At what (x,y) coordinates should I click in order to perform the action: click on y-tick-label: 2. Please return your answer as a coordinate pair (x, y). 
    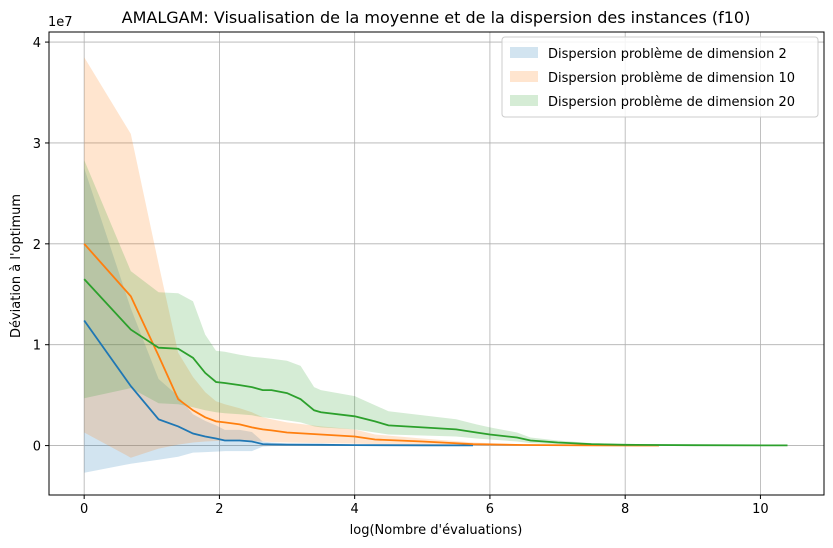
    Looking at the image, I should click on (37, 245).